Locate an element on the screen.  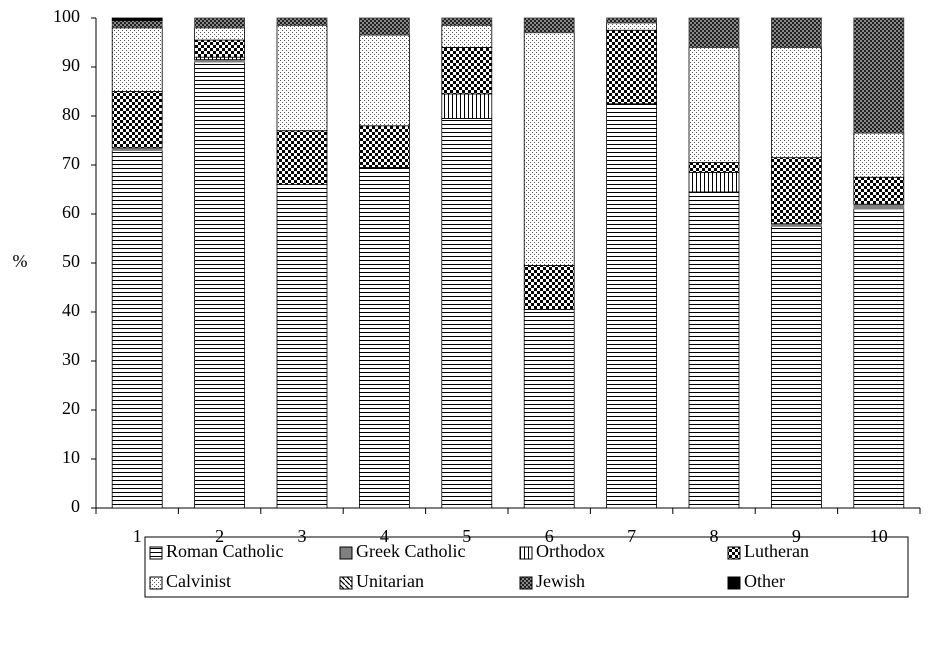
x-tick-label: 4 is located at coordinates (384, 536).